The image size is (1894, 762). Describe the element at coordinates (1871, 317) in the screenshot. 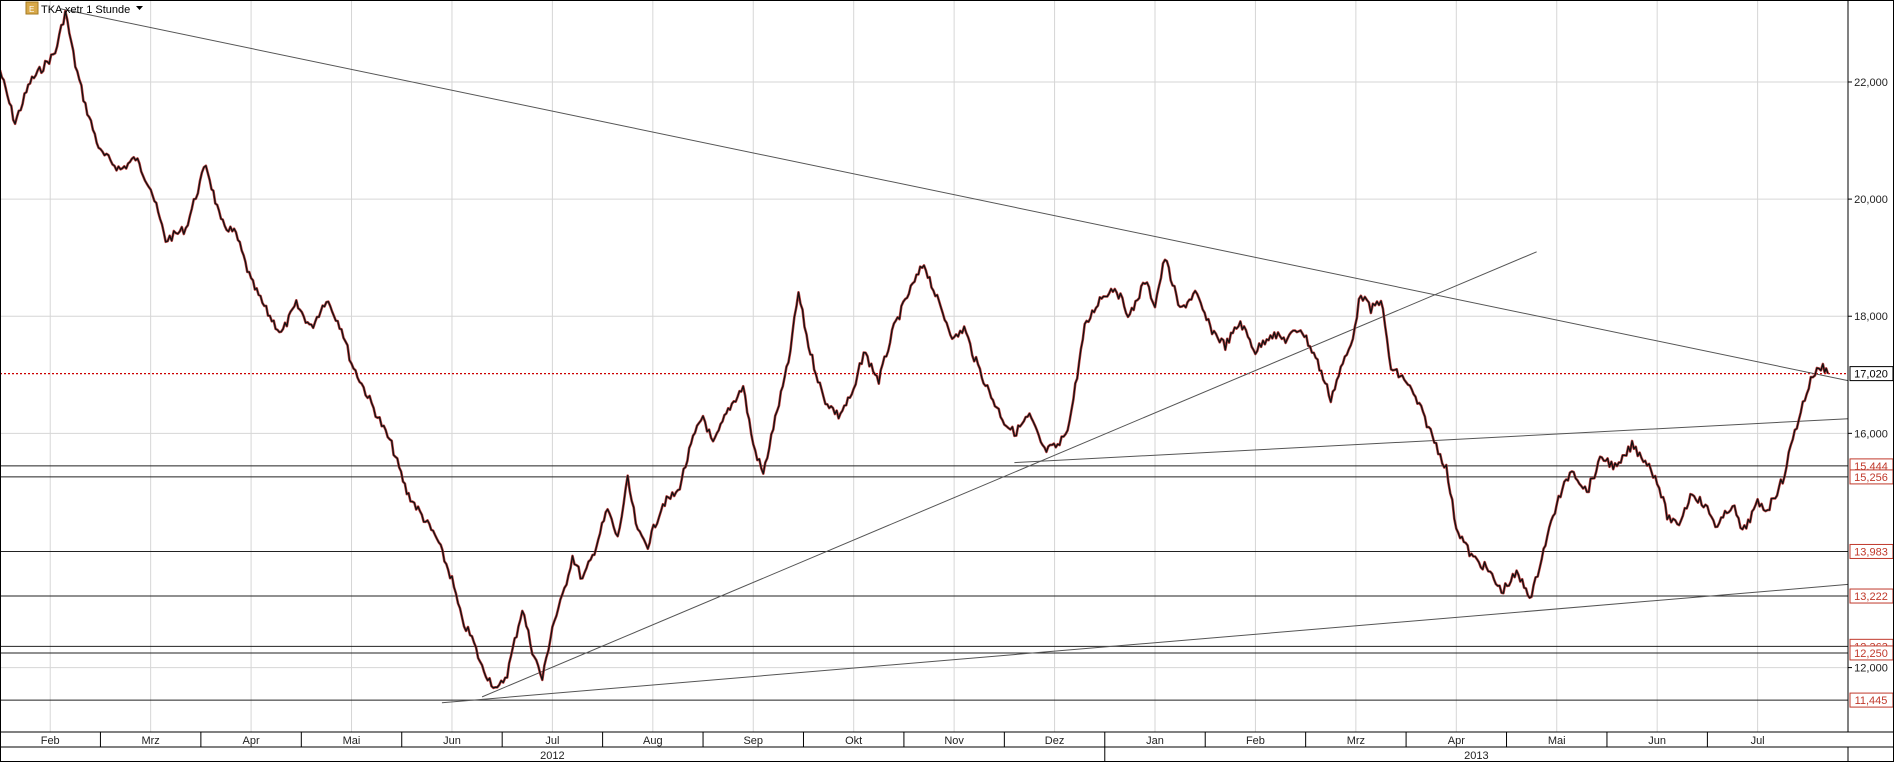

I see `y-tick-label: 18,000` at that location.